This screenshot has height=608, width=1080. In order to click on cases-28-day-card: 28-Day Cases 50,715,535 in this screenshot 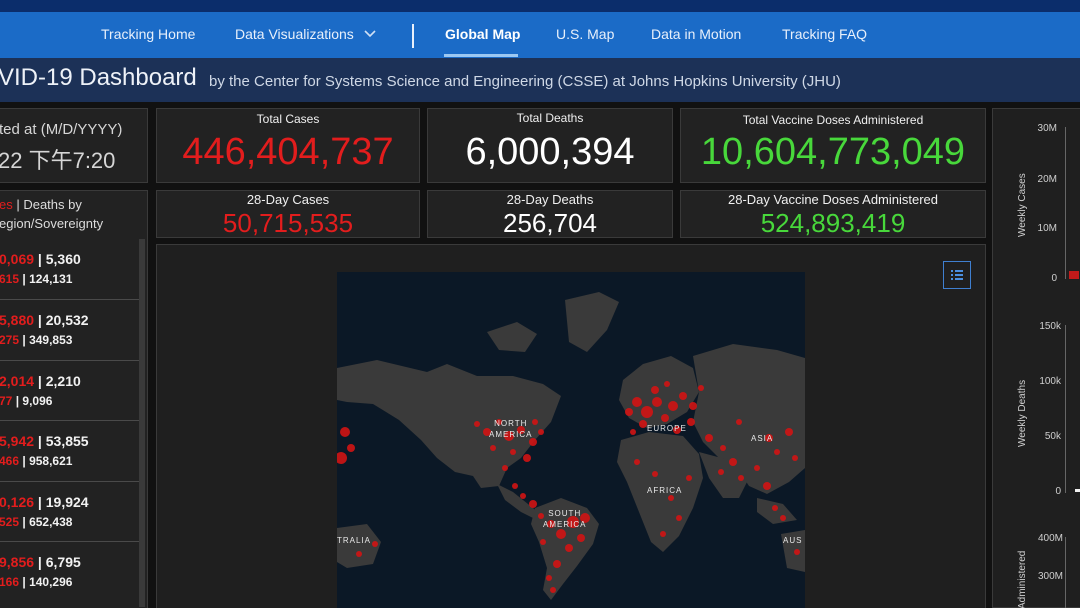, I will do `click(288, 214)`.